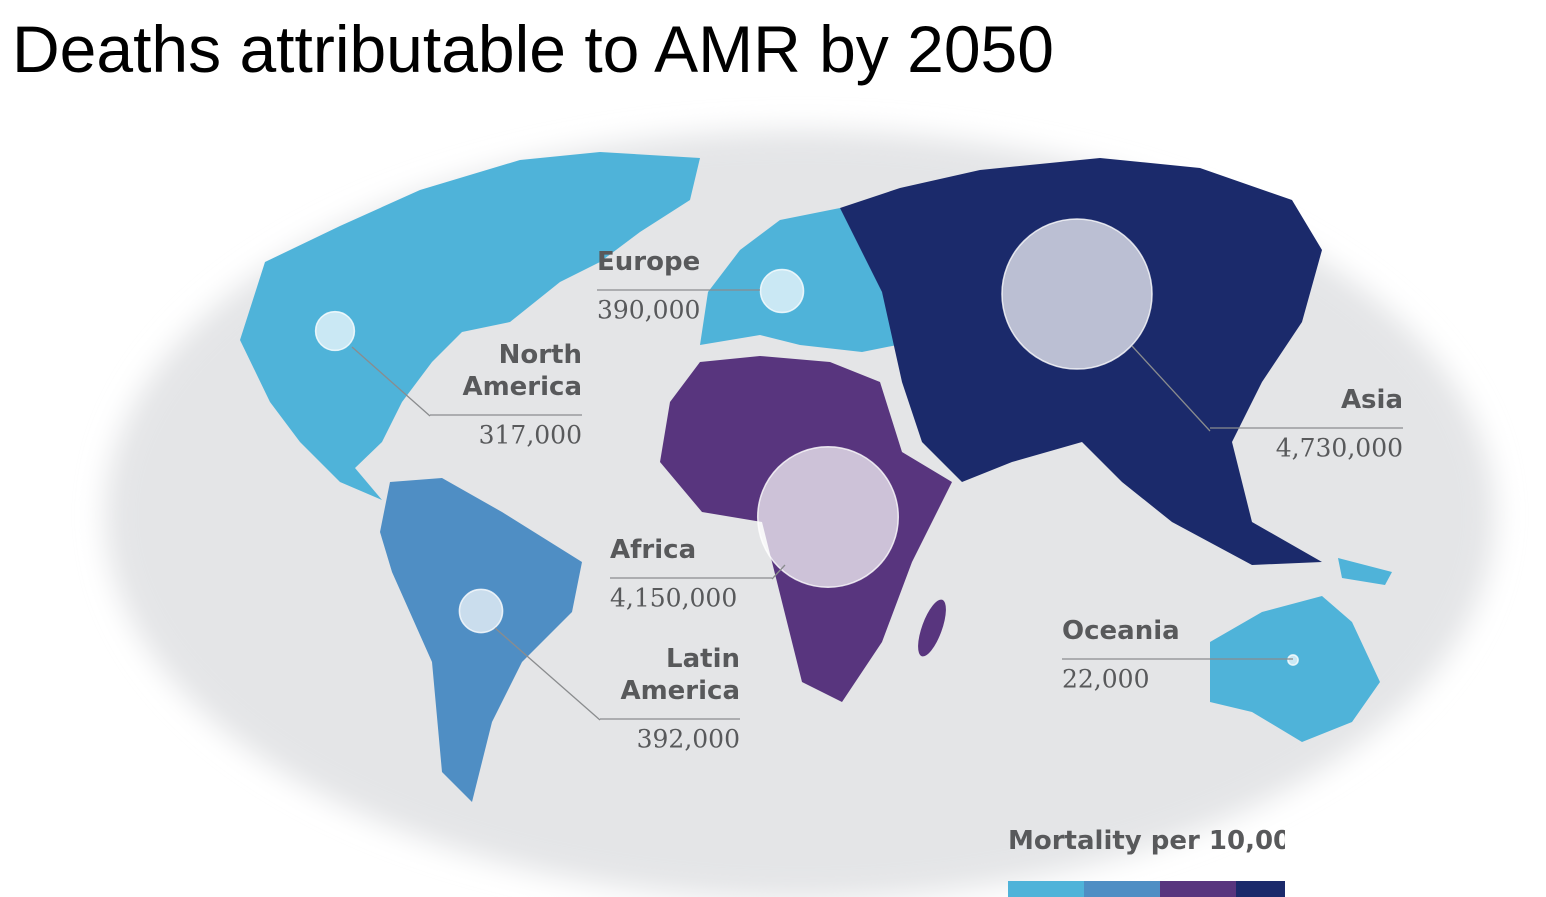  I want to click on region-name: Latin, so click(703, 659).